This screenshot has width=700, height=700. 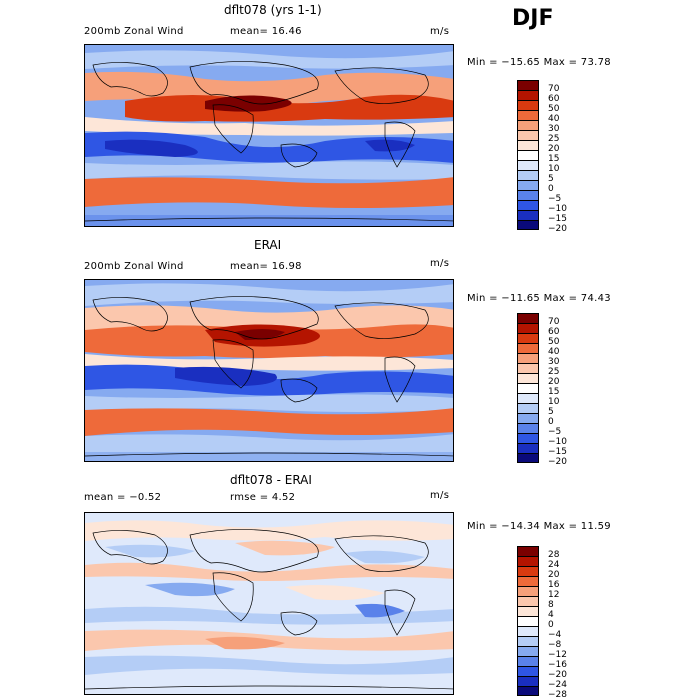 What do you see at coordinates (539, 298) in the screenshot?
I see `panel2-minmax-label: Min = −11.65 Max = 74.43` at bounding box center [539, 298].